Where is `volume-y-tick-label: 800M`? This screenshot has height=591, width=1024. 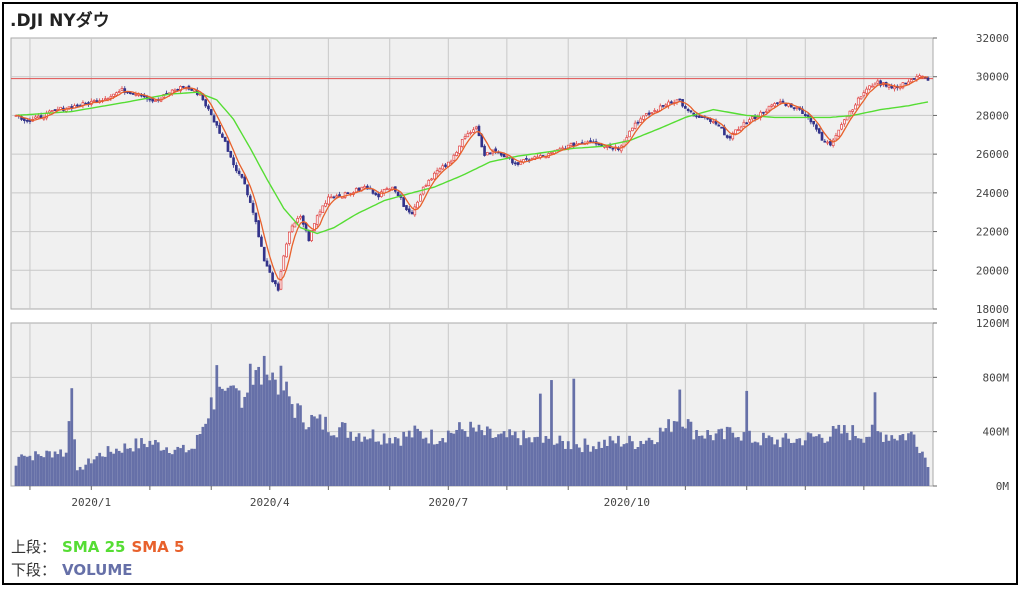 volume-y-tick-label: 800M is located at coordinates (996, 377).